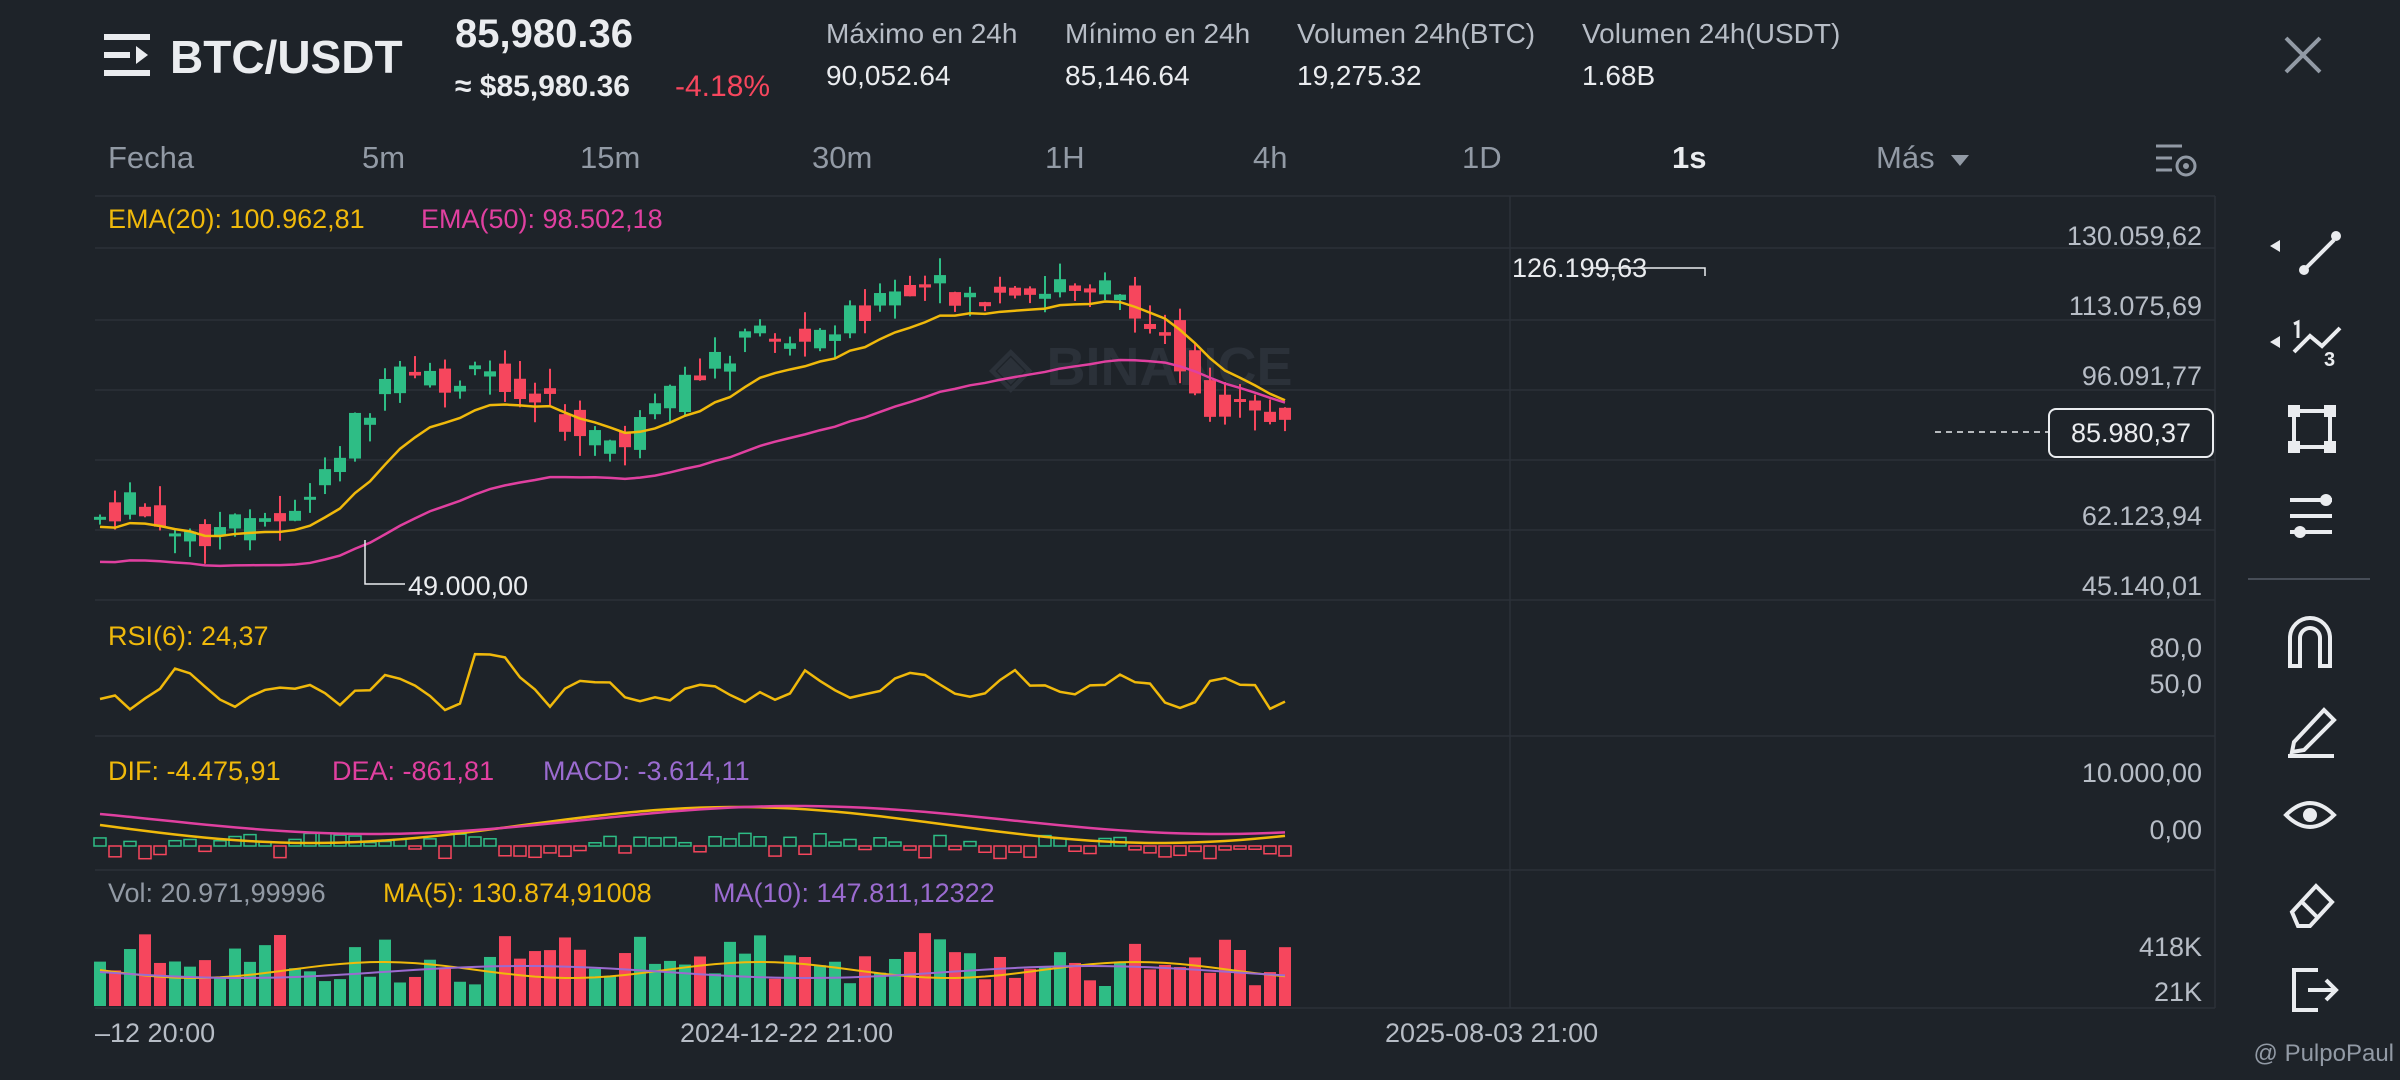 The image size is (2400, 1080). What do you see at coordinates (2310, 342) in the screenshot?
I see `fibonacci-tool: 3` at bounding box center [2310, 342].